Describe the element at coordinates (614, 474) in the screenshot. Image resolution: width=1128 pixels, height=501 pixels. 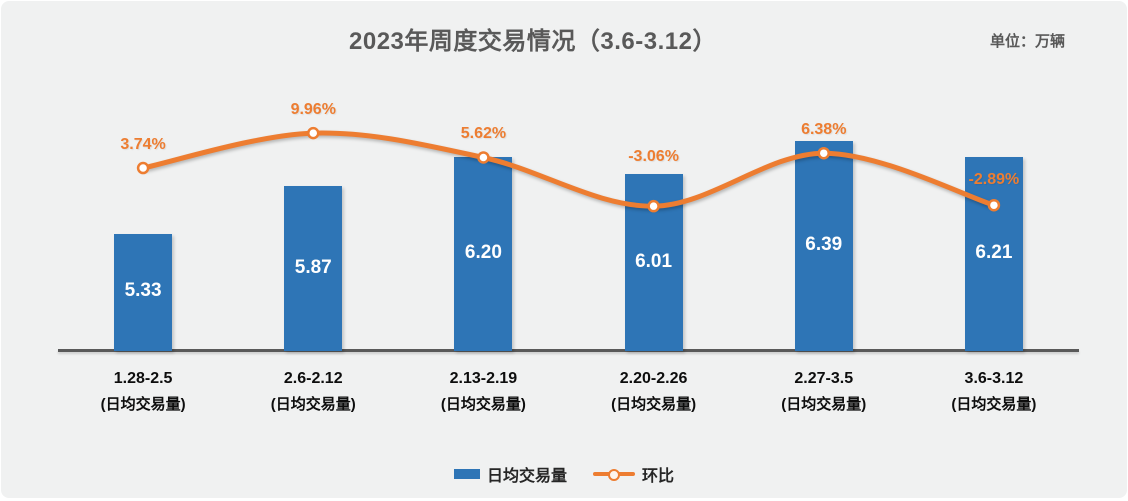
I see `line-series-swatch-icon` at that location.